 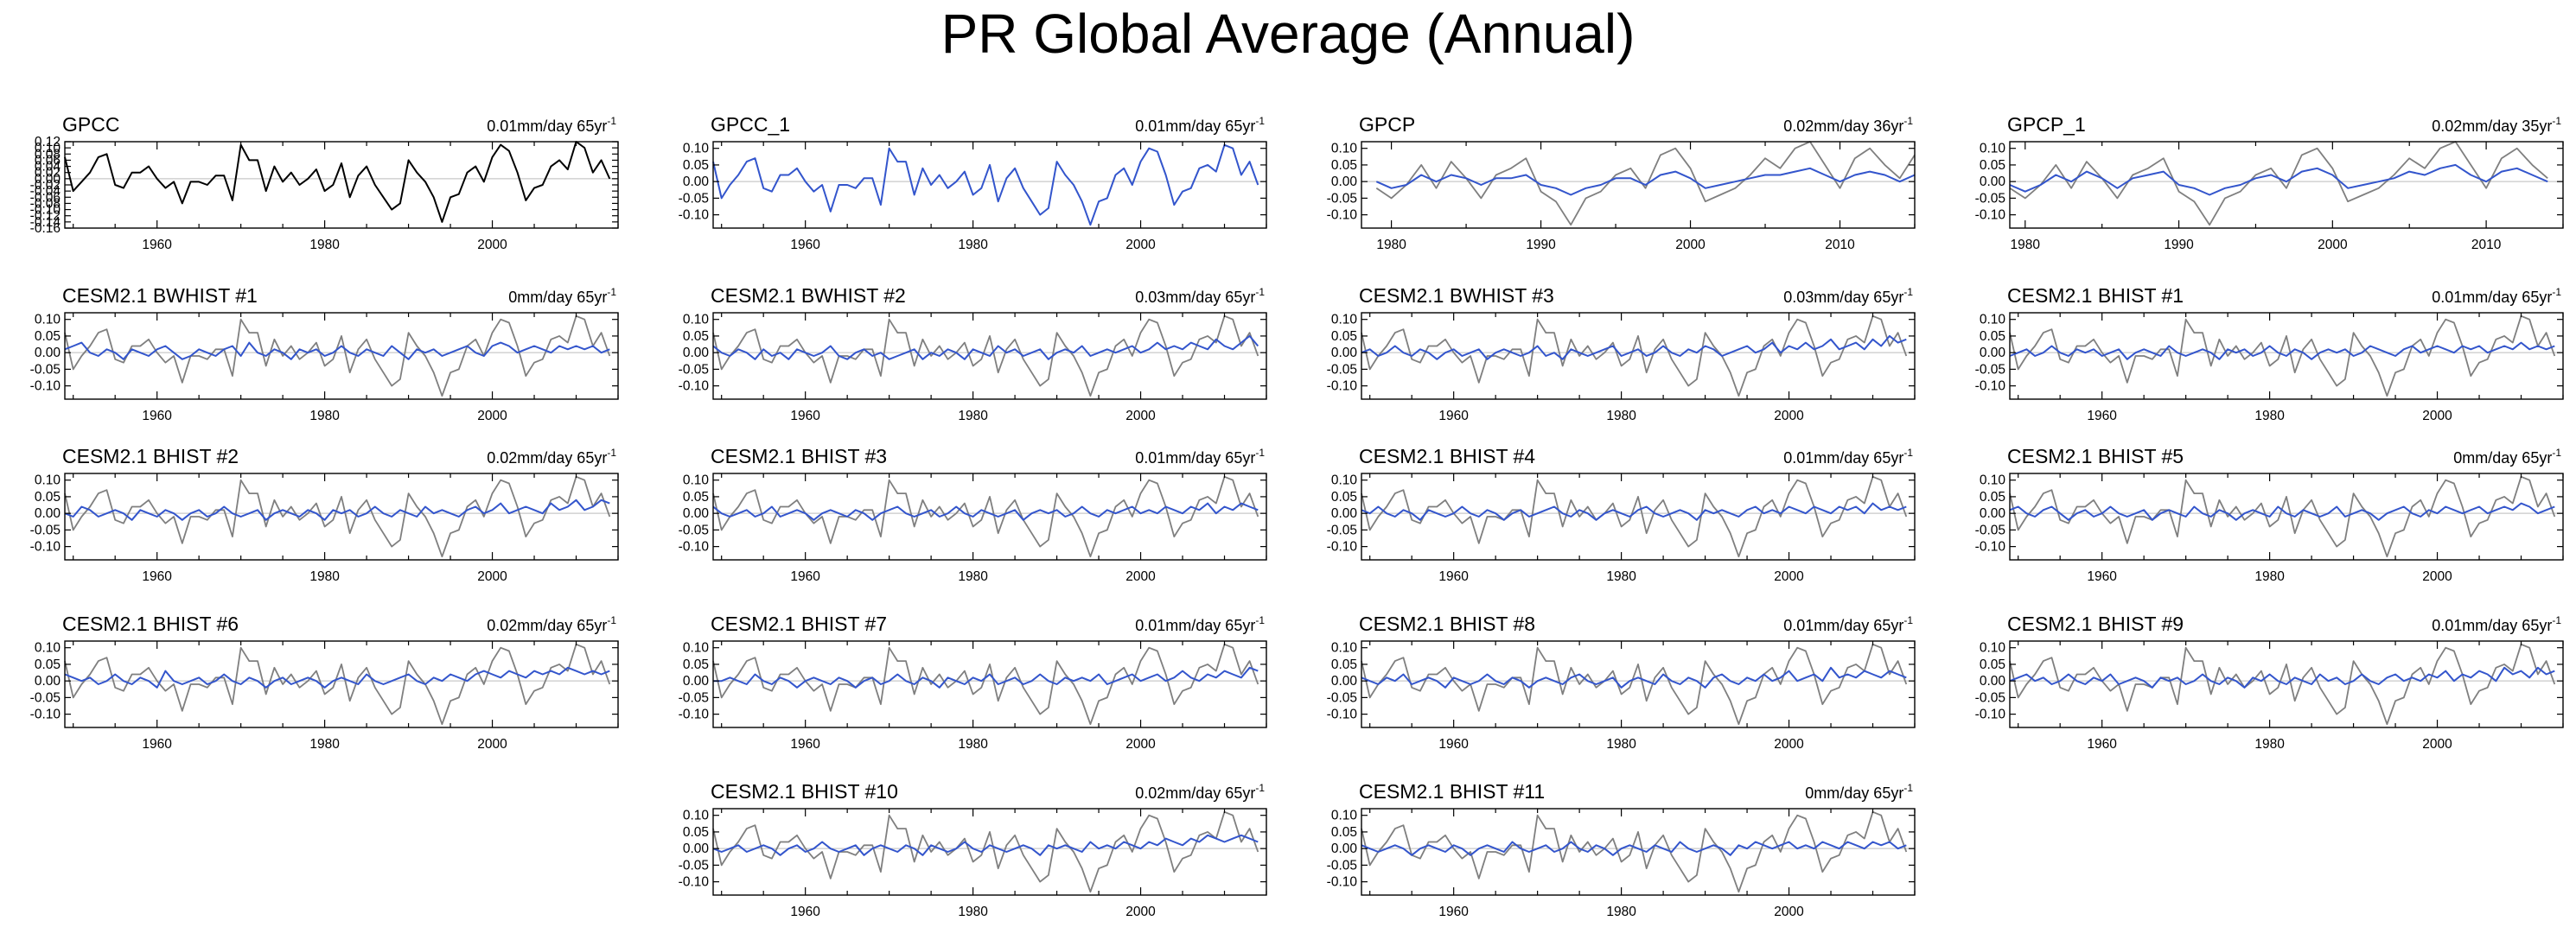 What do you see at coordinates (1541, 245) in the screenshot?
I see `x-tick-label: 1990` at bounding box center [1541, 245].